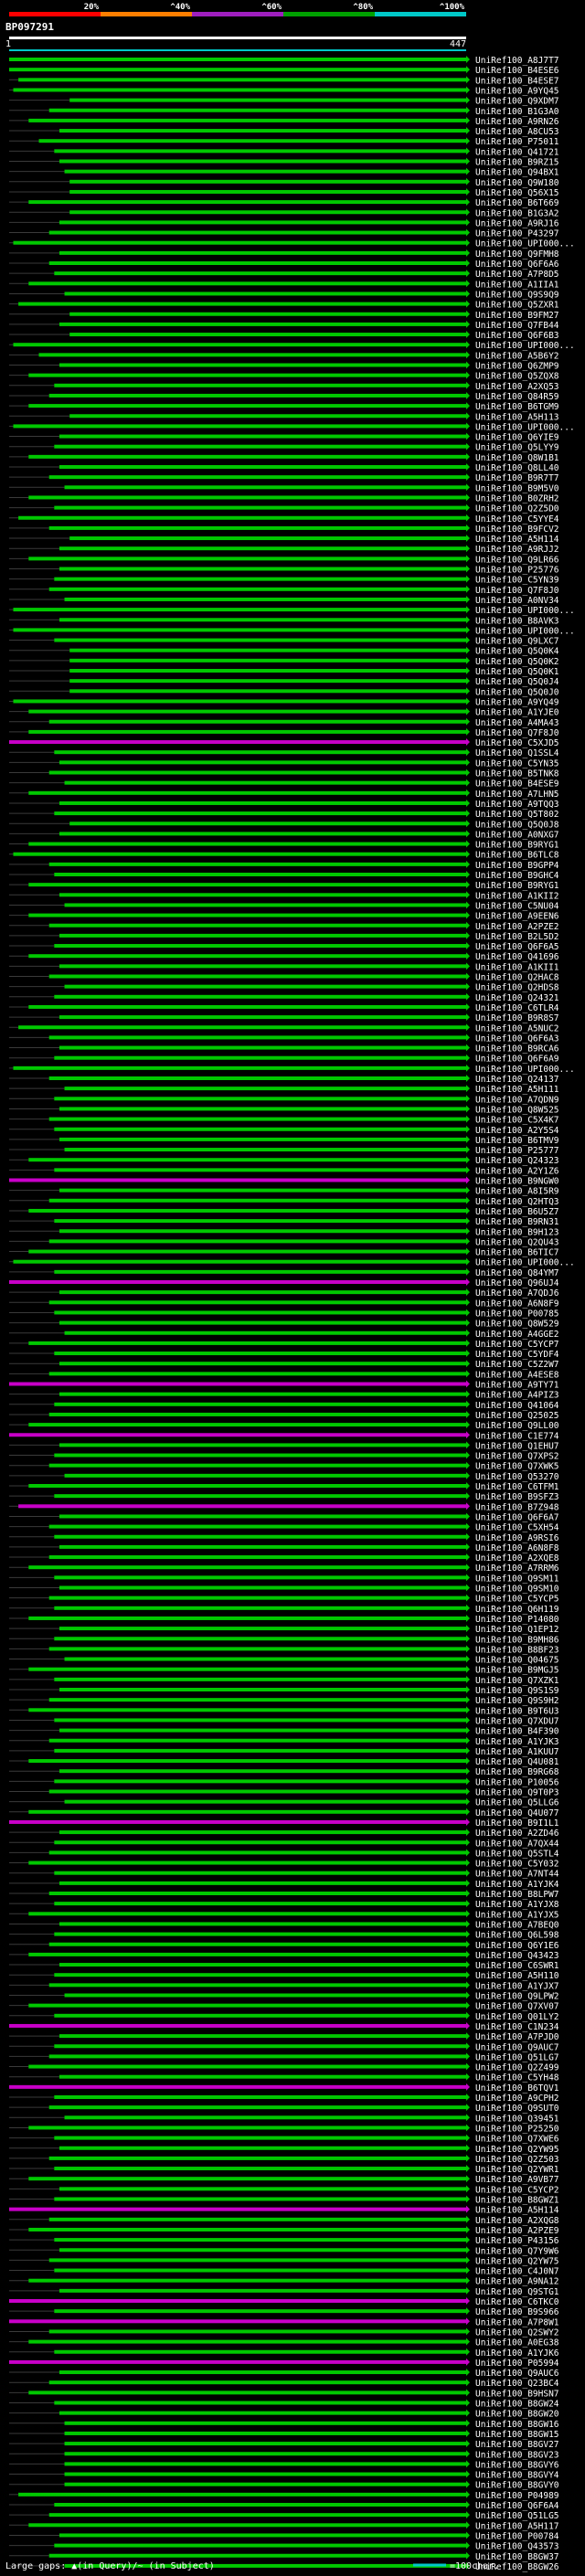 Image resolution: width=585 pixels, height=2576 pixels. What do you see at coordinates (517, 1762) in the screenshot?
I see `hit-label: UniRef100_Q4U081` at bounding box center [517, 1762].